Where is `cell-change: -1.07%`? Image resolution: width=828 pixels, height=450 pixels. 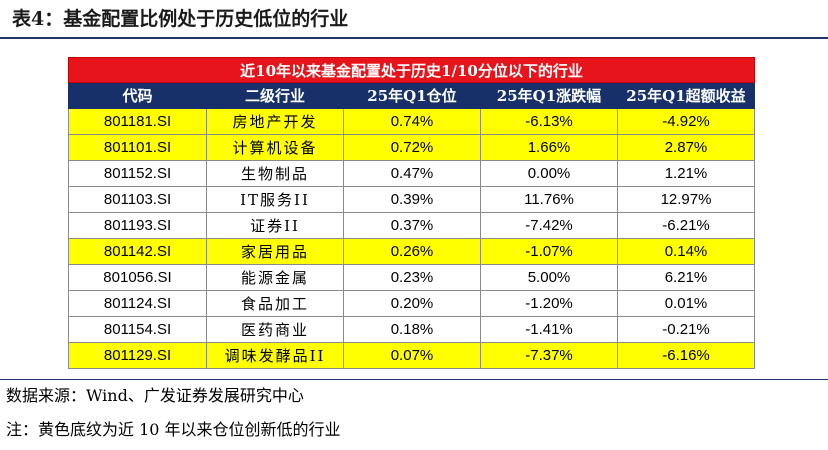
cell-change: -1.07% is located at coordinates (549, 251).